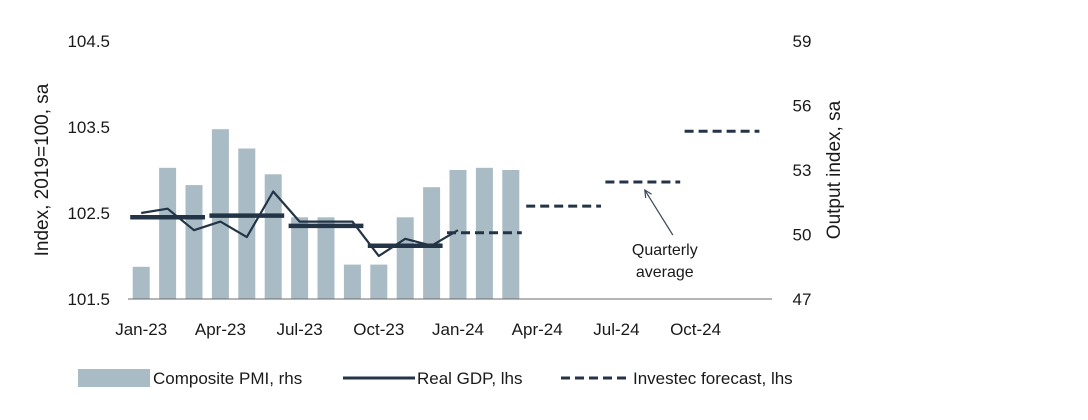 This screenshot has width=1088, height=420. Describe the element at coordinates (648, 193) in the screenshot. I see `annotation-arrow-head` at that location.